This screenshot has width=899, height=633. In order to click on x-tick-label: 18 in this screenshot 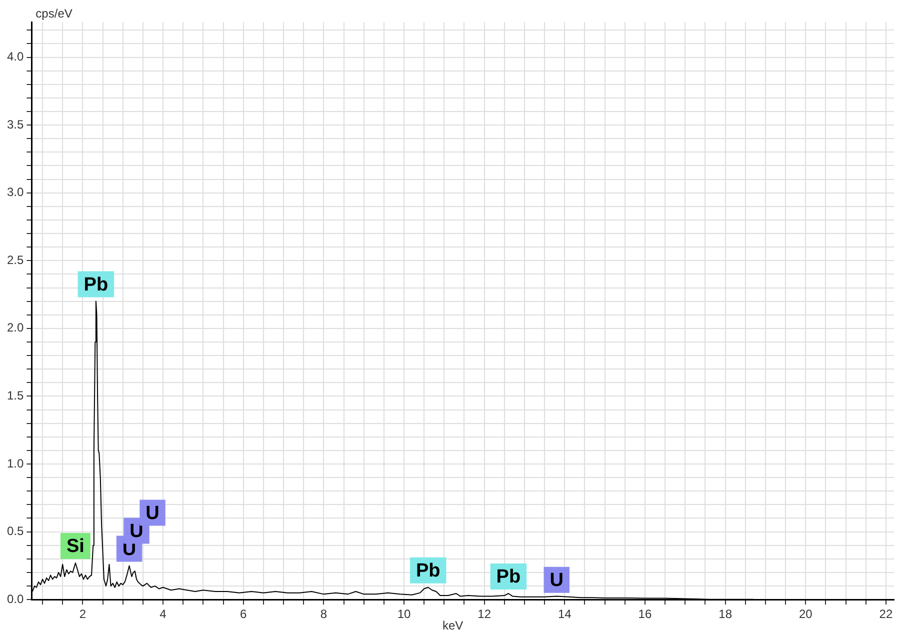, I will do `click(725, 614)`.